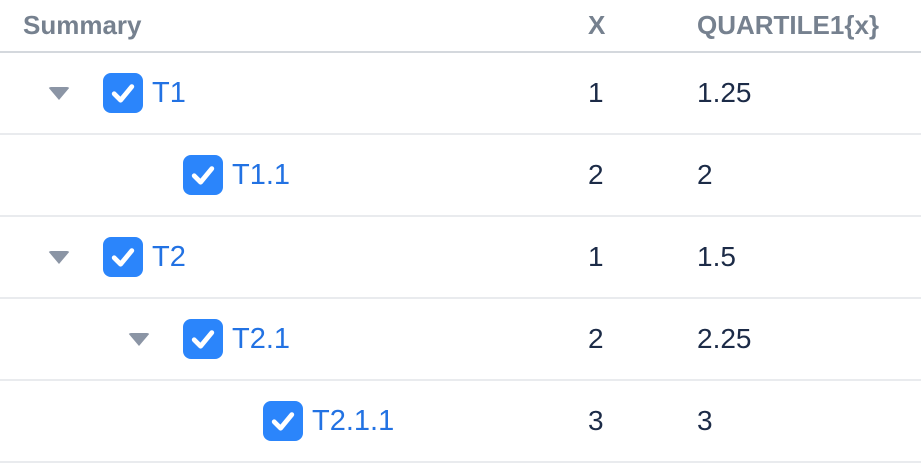 The height and width of the screenshot is (469, 921). Describe the element at coordinates (788, 25) in the screenshot. I see `column-header-quartile: QUARTILE1{x}` at that location.